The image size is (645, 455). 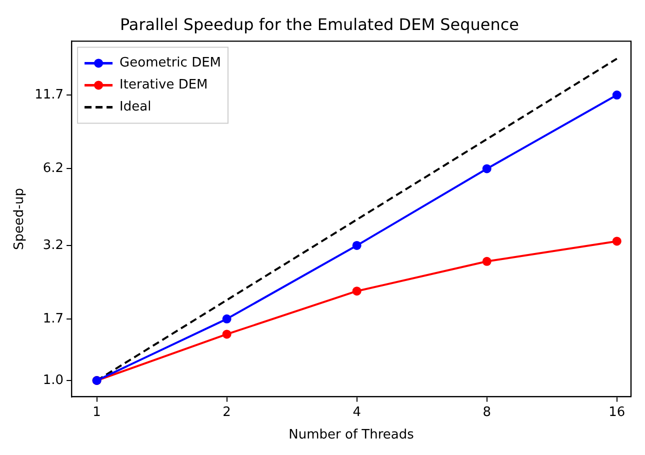 I want to click on y-axis-title: Speed-up, so click(x=20, y=219).